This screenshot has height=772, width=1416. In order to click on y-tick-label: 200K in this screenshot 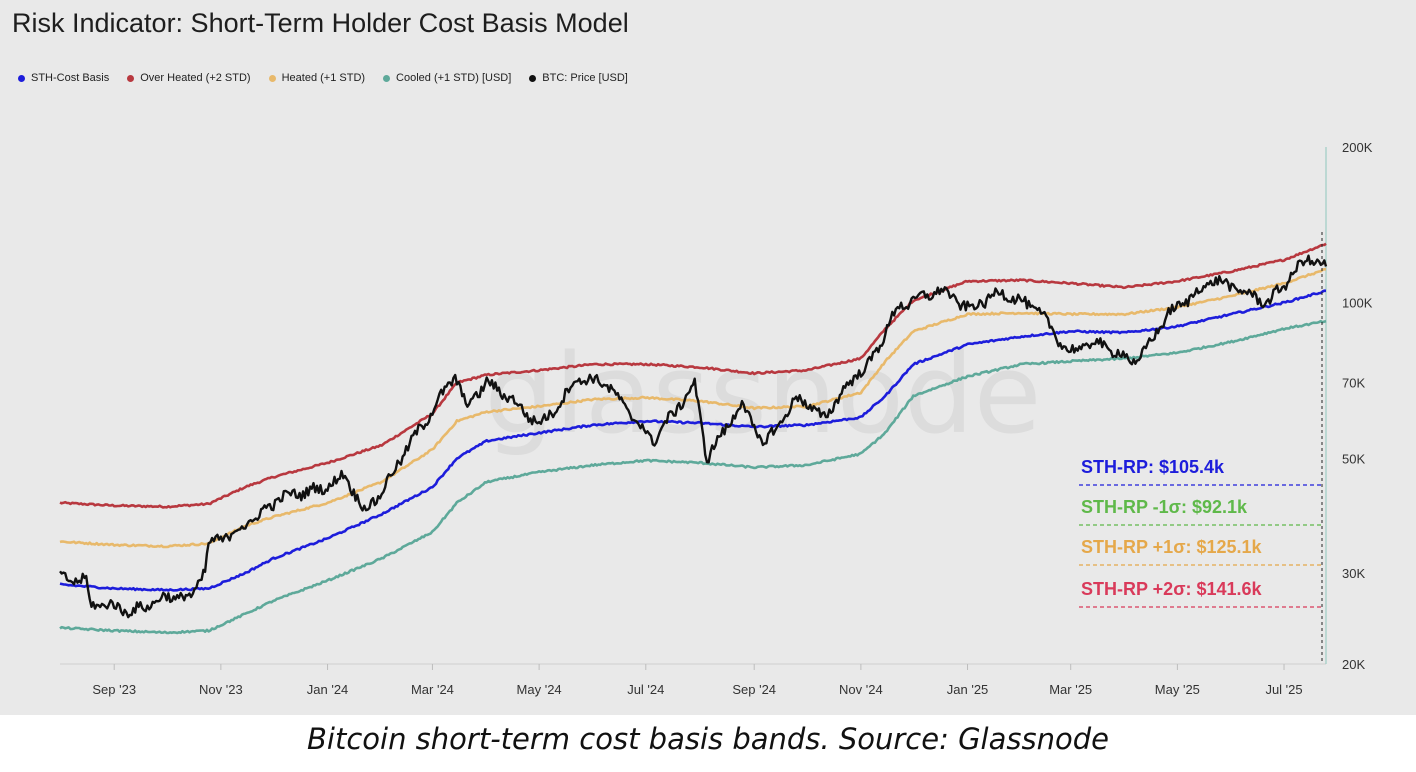, I will do `click(1357, 147)`.